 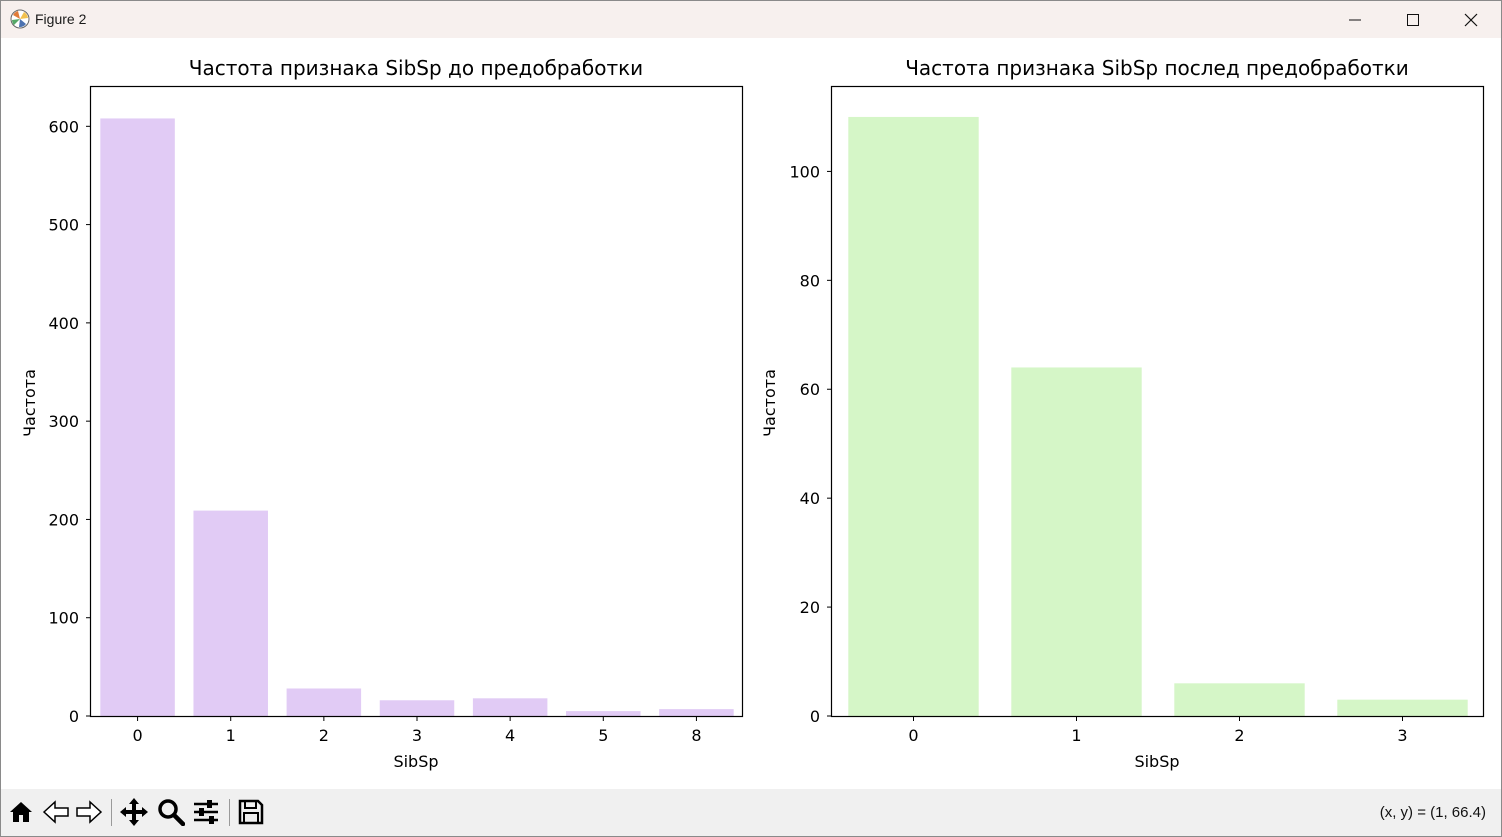 I want to click on home-button, so click(x=21, y=812).